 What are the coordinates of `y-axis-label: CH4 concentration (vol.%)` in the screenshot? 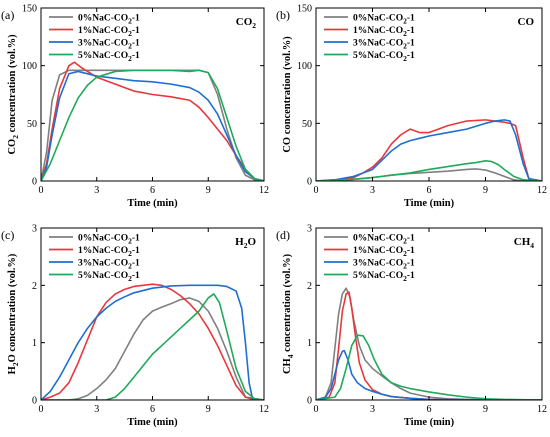 It's located at (288, 313).